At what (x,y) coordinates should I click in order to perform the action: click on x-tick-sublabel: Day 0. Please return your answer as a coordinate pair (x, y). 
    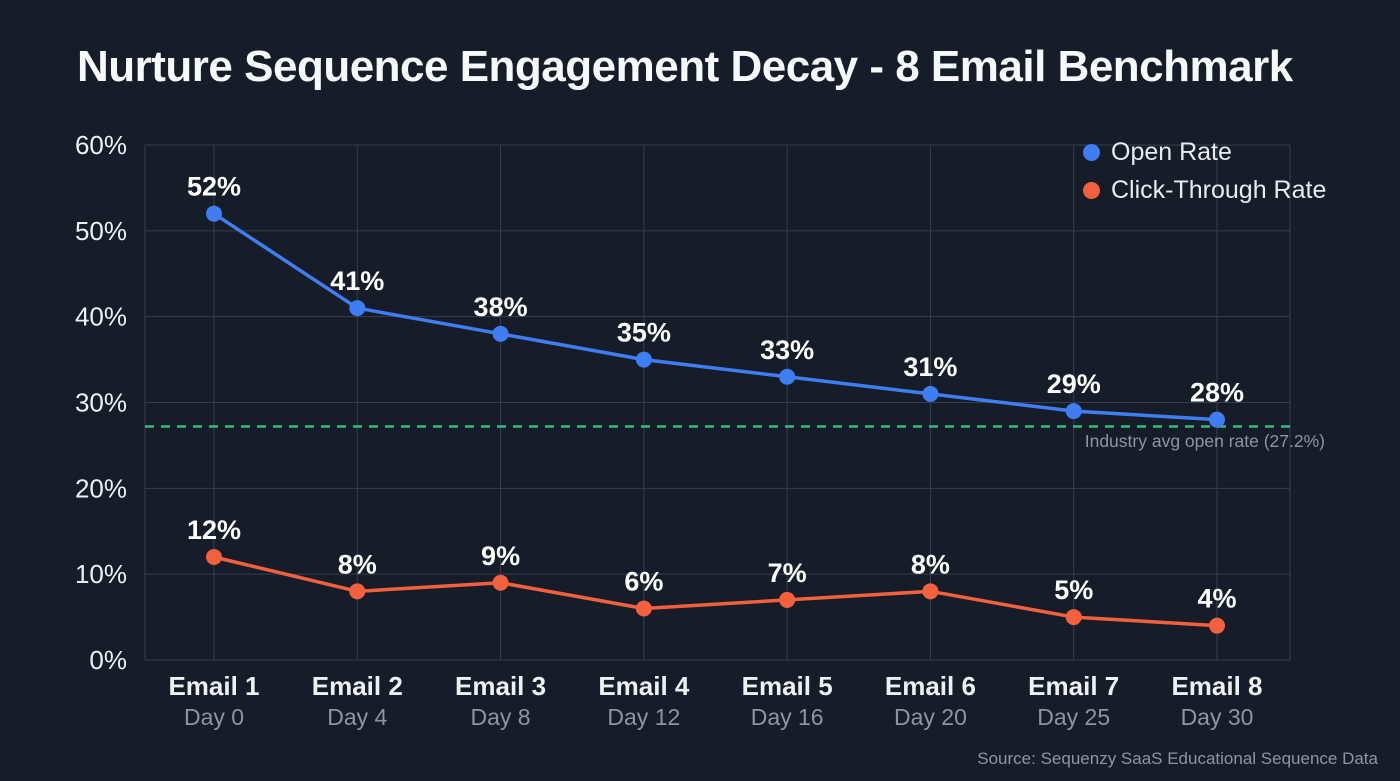
    Looking at the image, I should click on (214, 717).